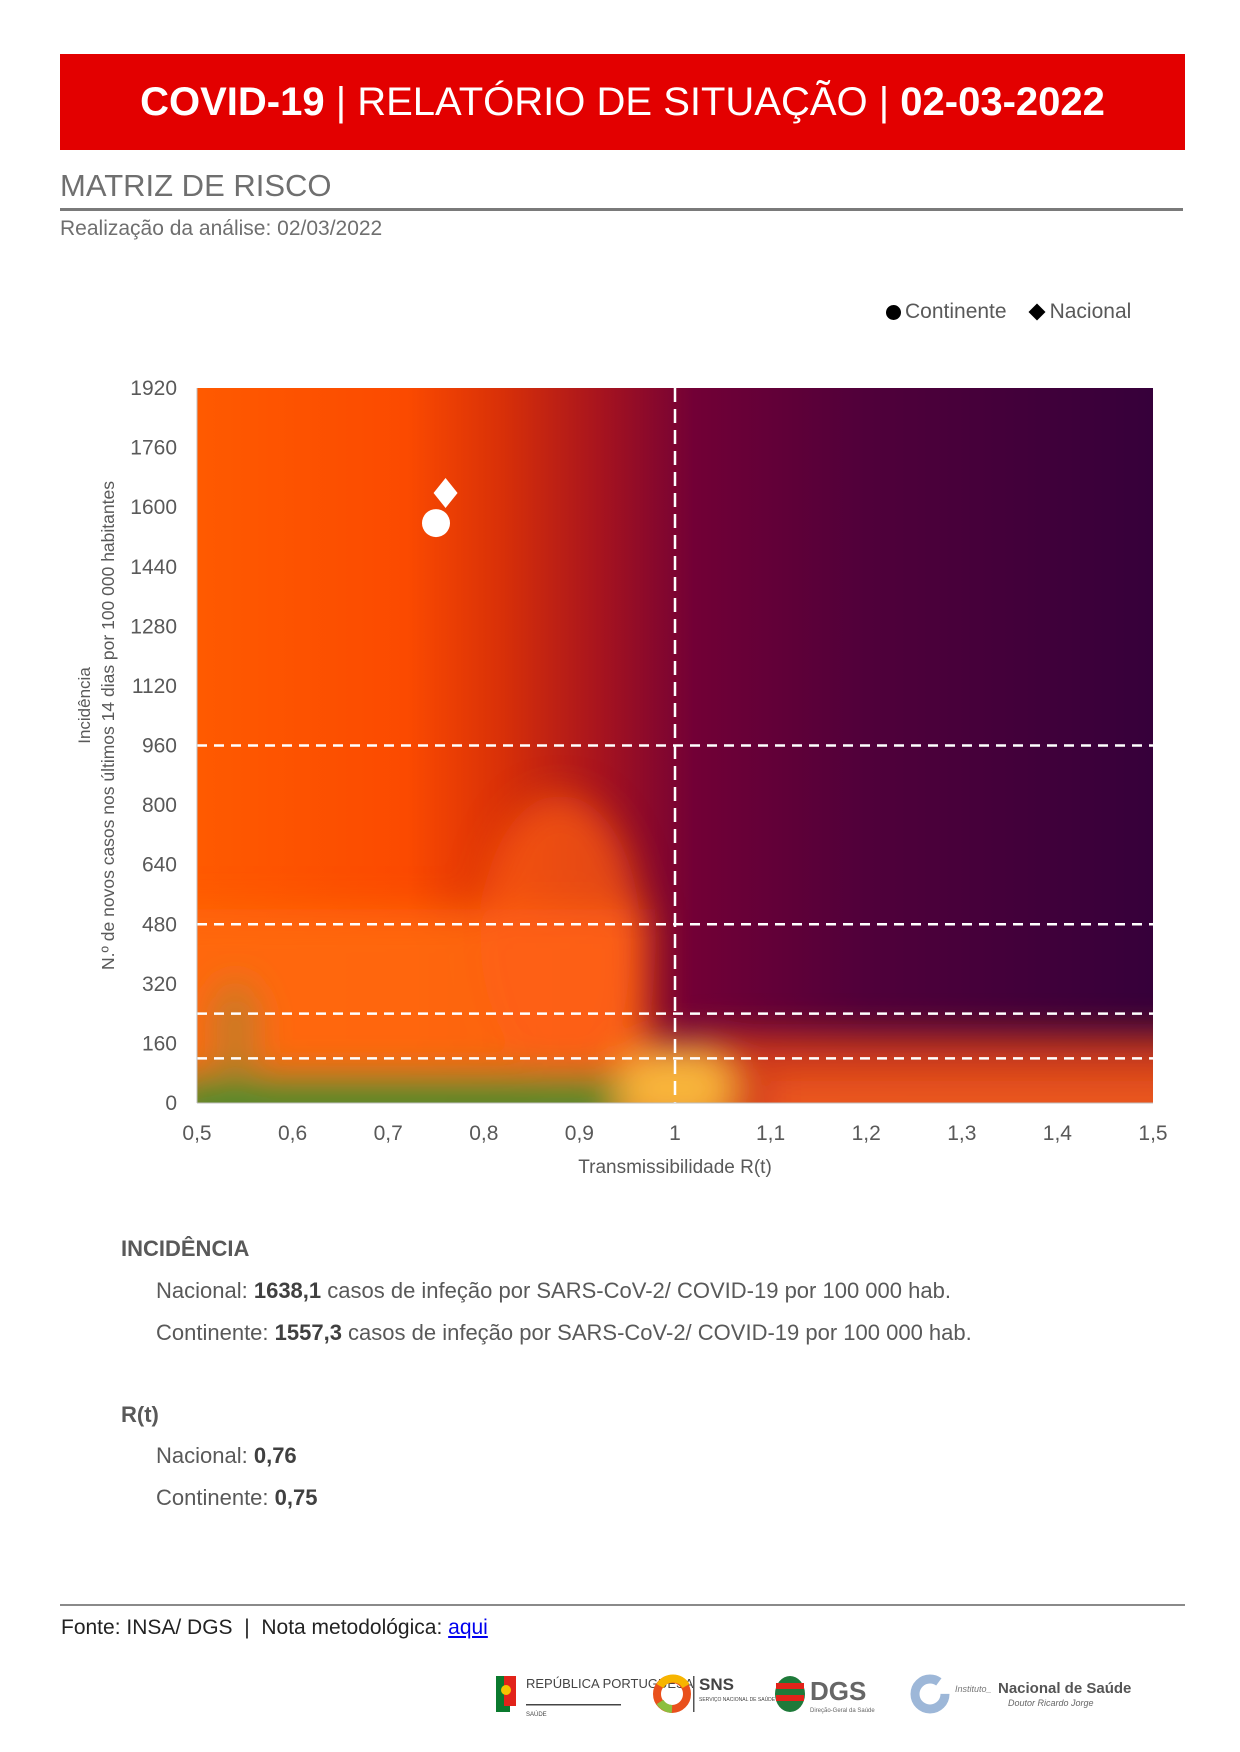 This screenshot has height=1752, width=1240. Describe the element at coordinates (388, 1133) in the screenshot. I see `x-tick-label: 0,7` at that location.